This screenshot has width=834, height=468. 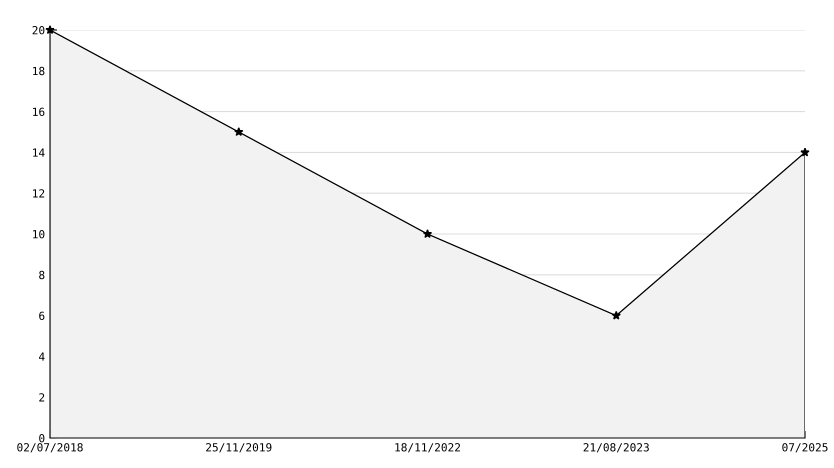 What do you see at coordinates (42, 356) in the screenshot?
I see `y-tick-label: 4` at bounding box center [42, 356].